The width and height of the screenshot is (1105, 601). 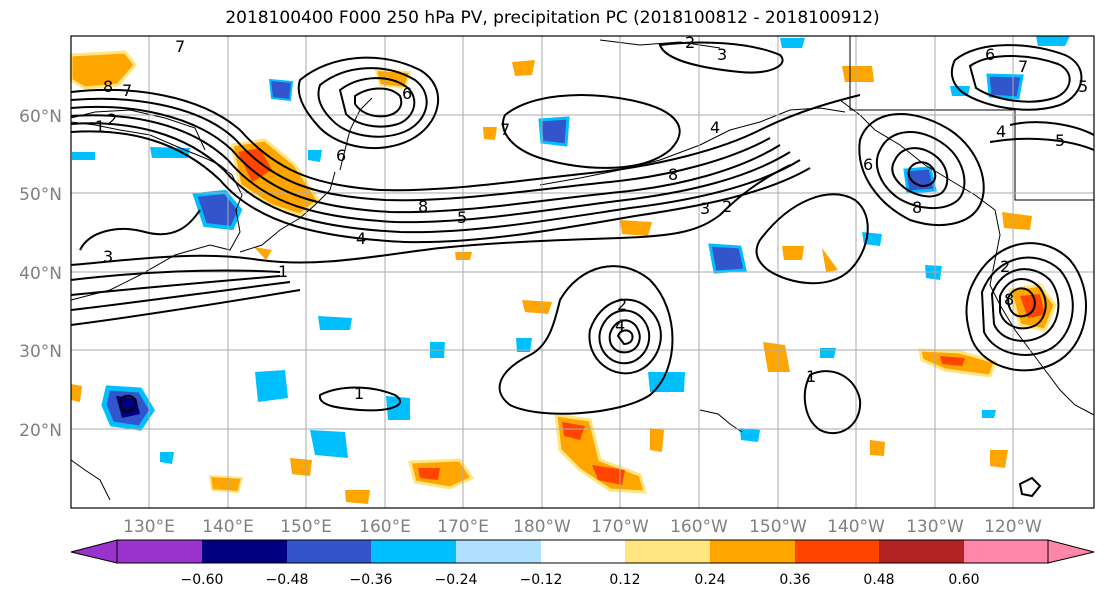 I want to click on lat-label-60N: 60°N, so click(x=40, y=117).